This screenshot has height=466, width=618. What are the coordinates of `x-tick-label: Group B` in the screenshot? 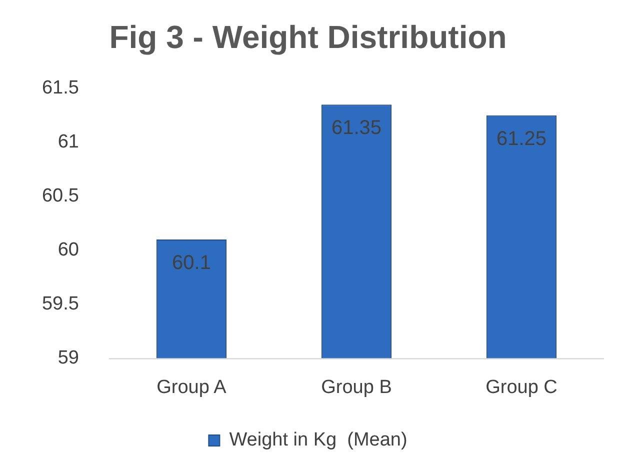 It's located at (356, 387).